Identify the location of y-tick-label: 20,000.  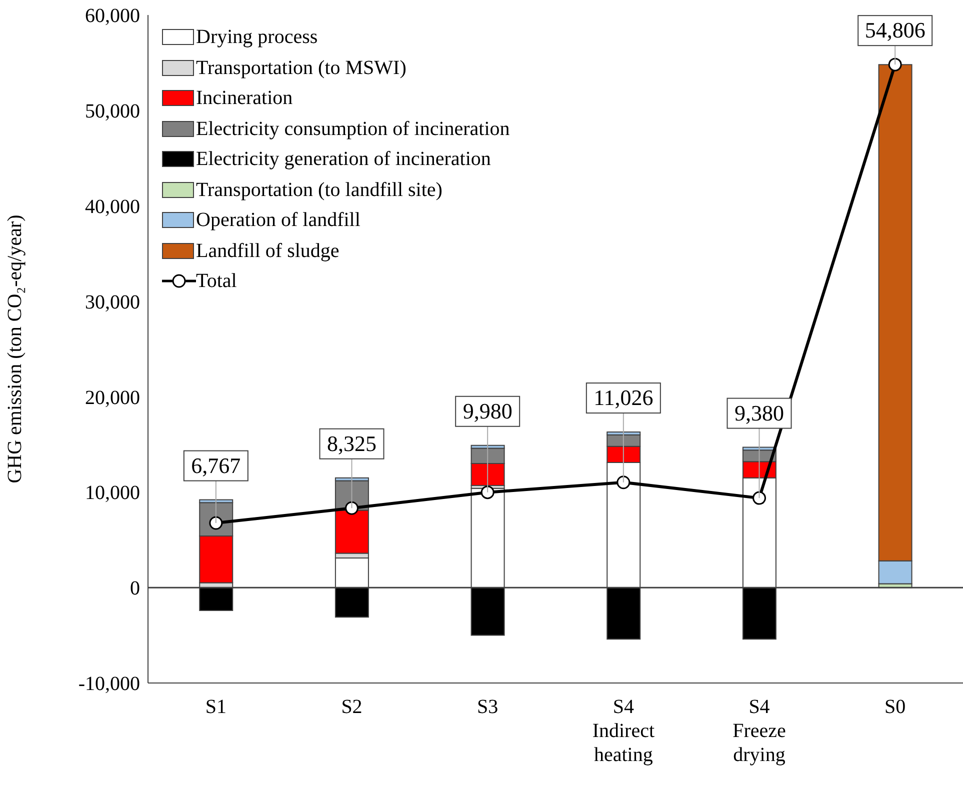
(112, 397).